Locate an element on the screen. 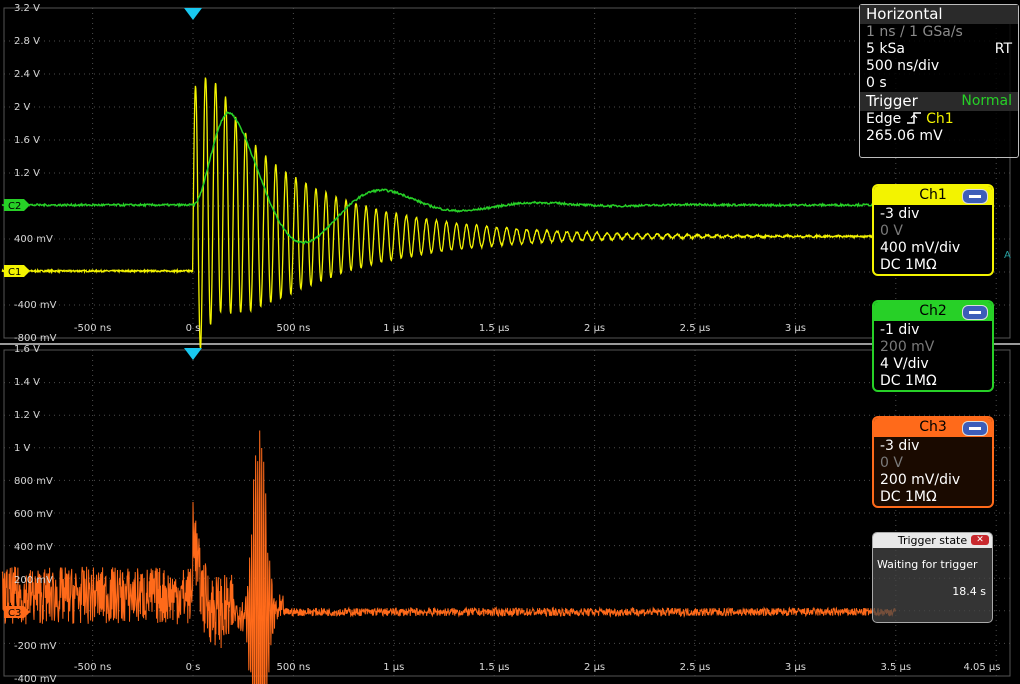 This screenshot has width=1020, height=684. ch1-title-bar: Ch1 is located at coordinates (933, 195).